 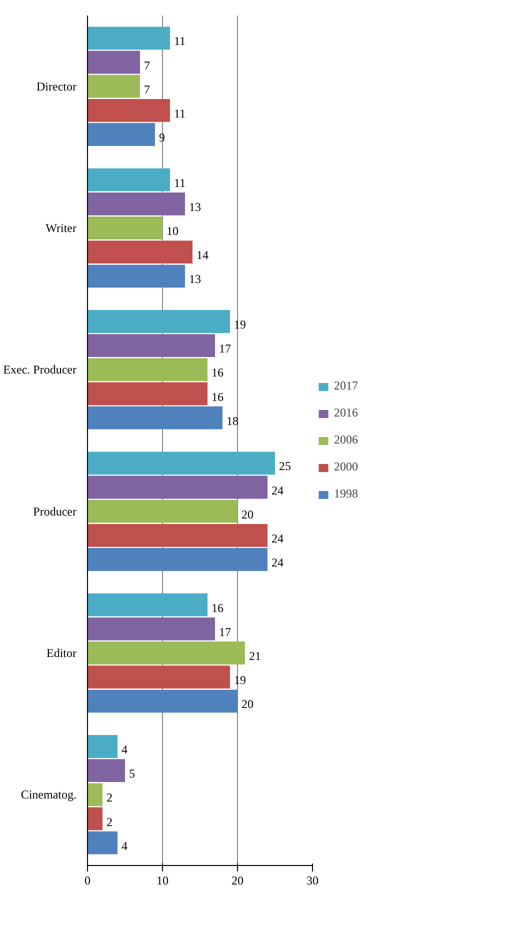 I want to click on y-tick-label: Cinematog., so click(x=48, y=795).